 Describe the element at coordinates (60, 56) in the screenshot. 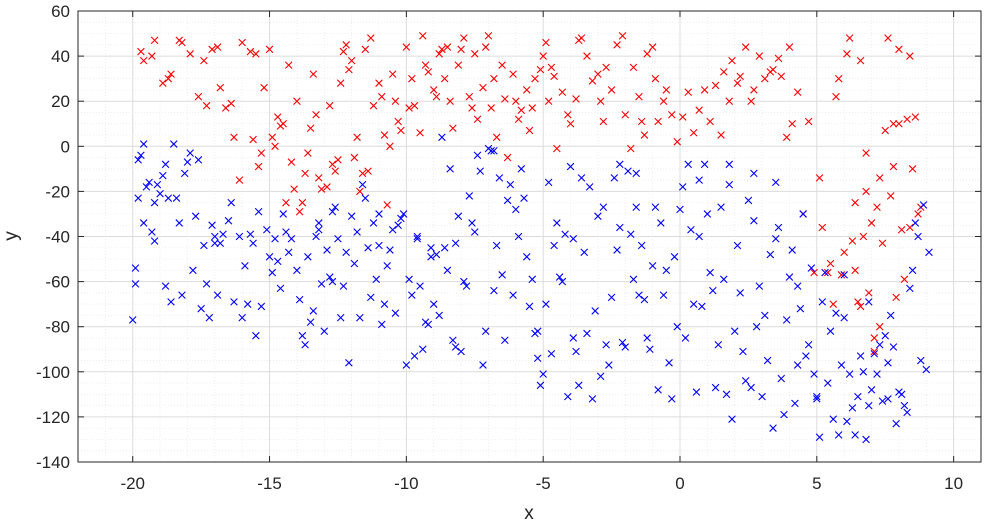

I see `y-tick-label: 40` at that location.